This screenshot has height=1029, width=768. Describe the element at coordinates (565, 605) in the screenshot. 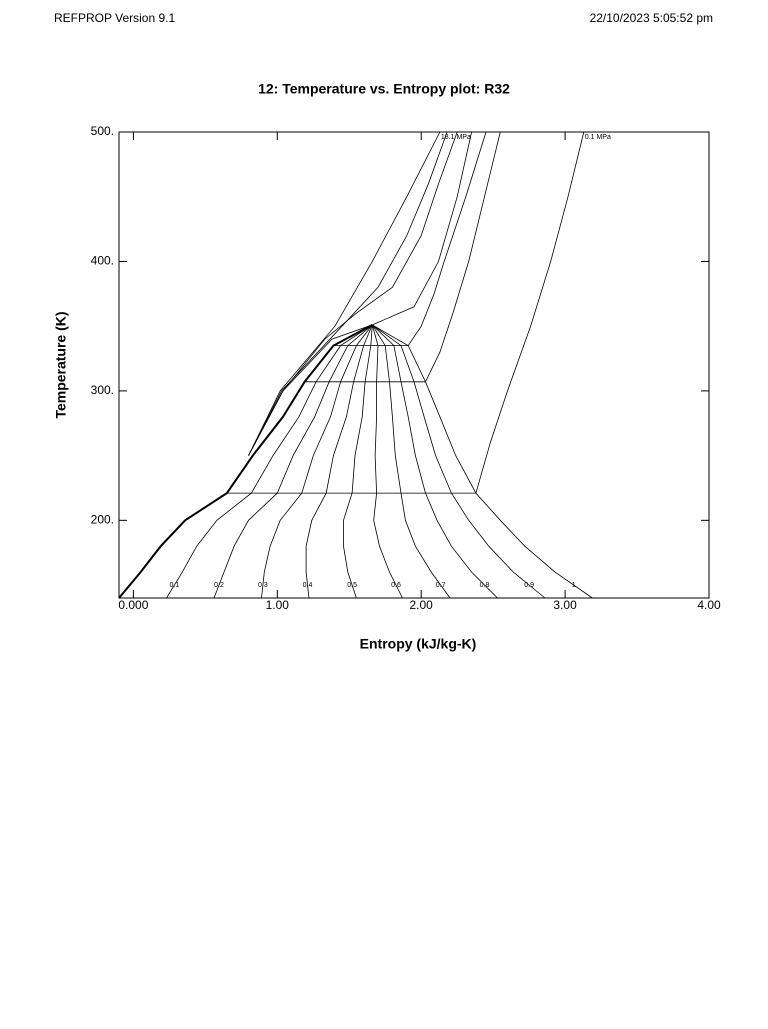

I see `x-tick-label: 3.00` at that location.